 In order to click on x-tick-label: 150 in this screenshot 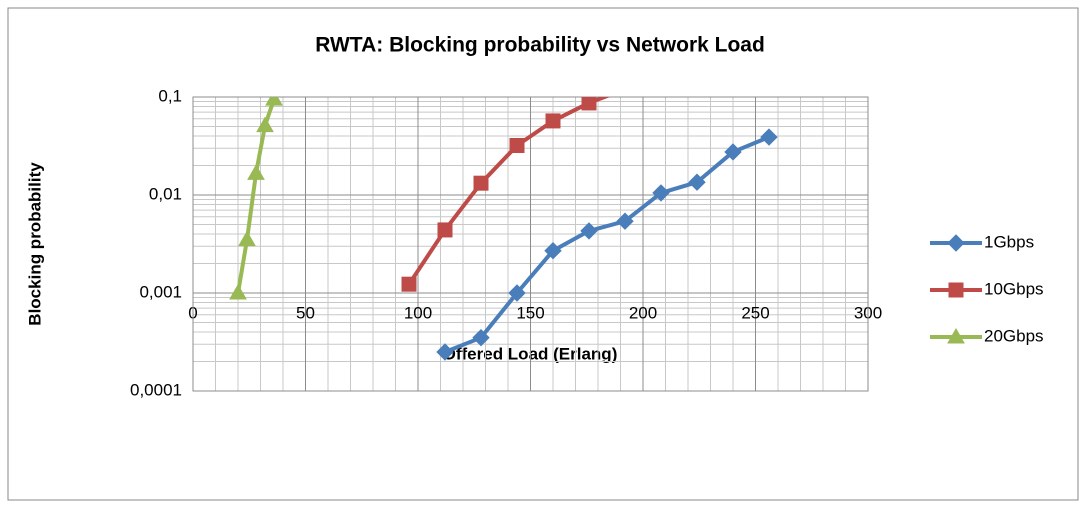, I will do `click(530, 312)`.